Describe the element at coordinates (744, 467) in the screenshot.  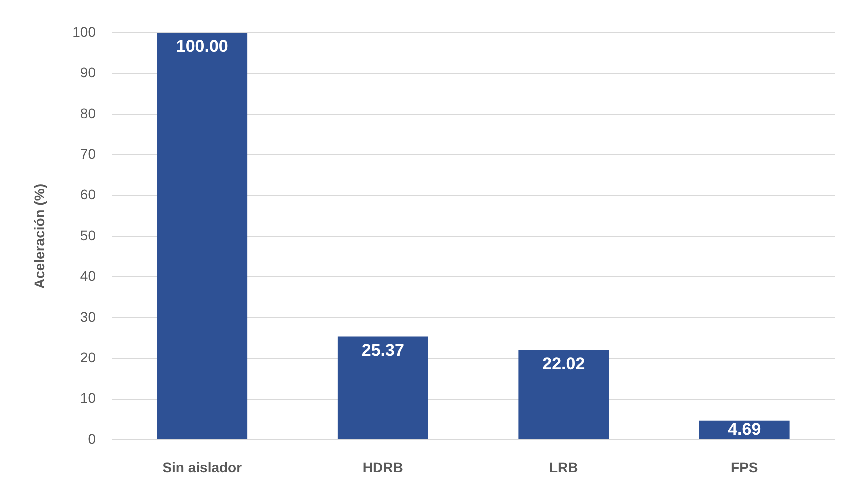
I see `x-tick-label: FPS` at that location.